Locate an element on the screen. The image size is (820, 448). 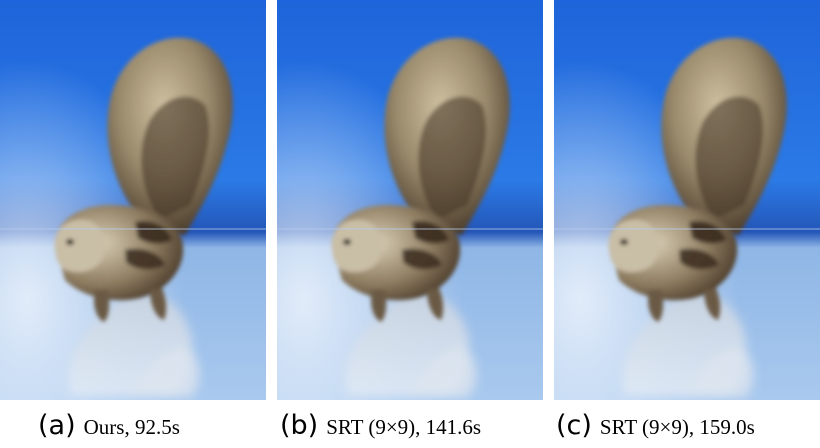
caption-text: Ours, 92.5s is located at coordinates (131, 427).